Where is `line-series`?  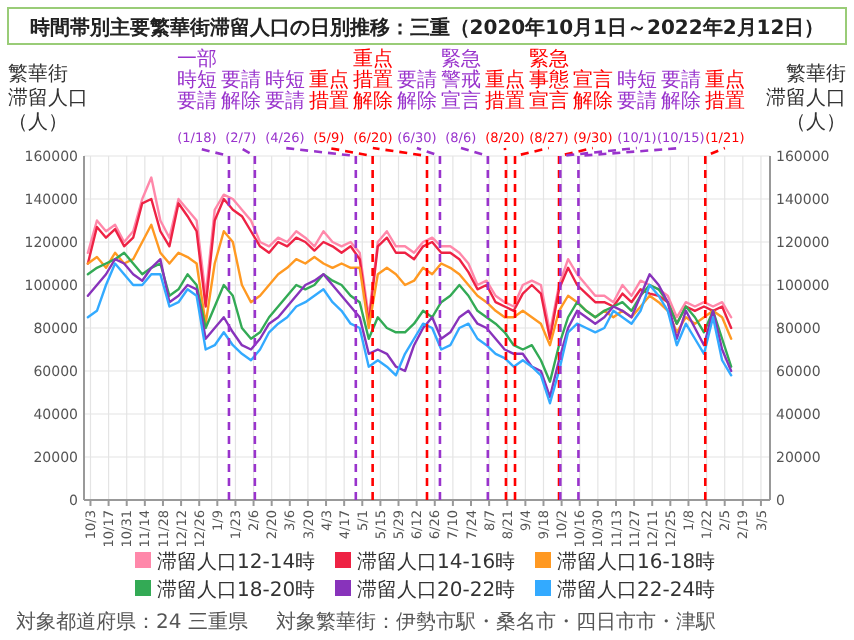
line-series is located at coordinates (409, 285).